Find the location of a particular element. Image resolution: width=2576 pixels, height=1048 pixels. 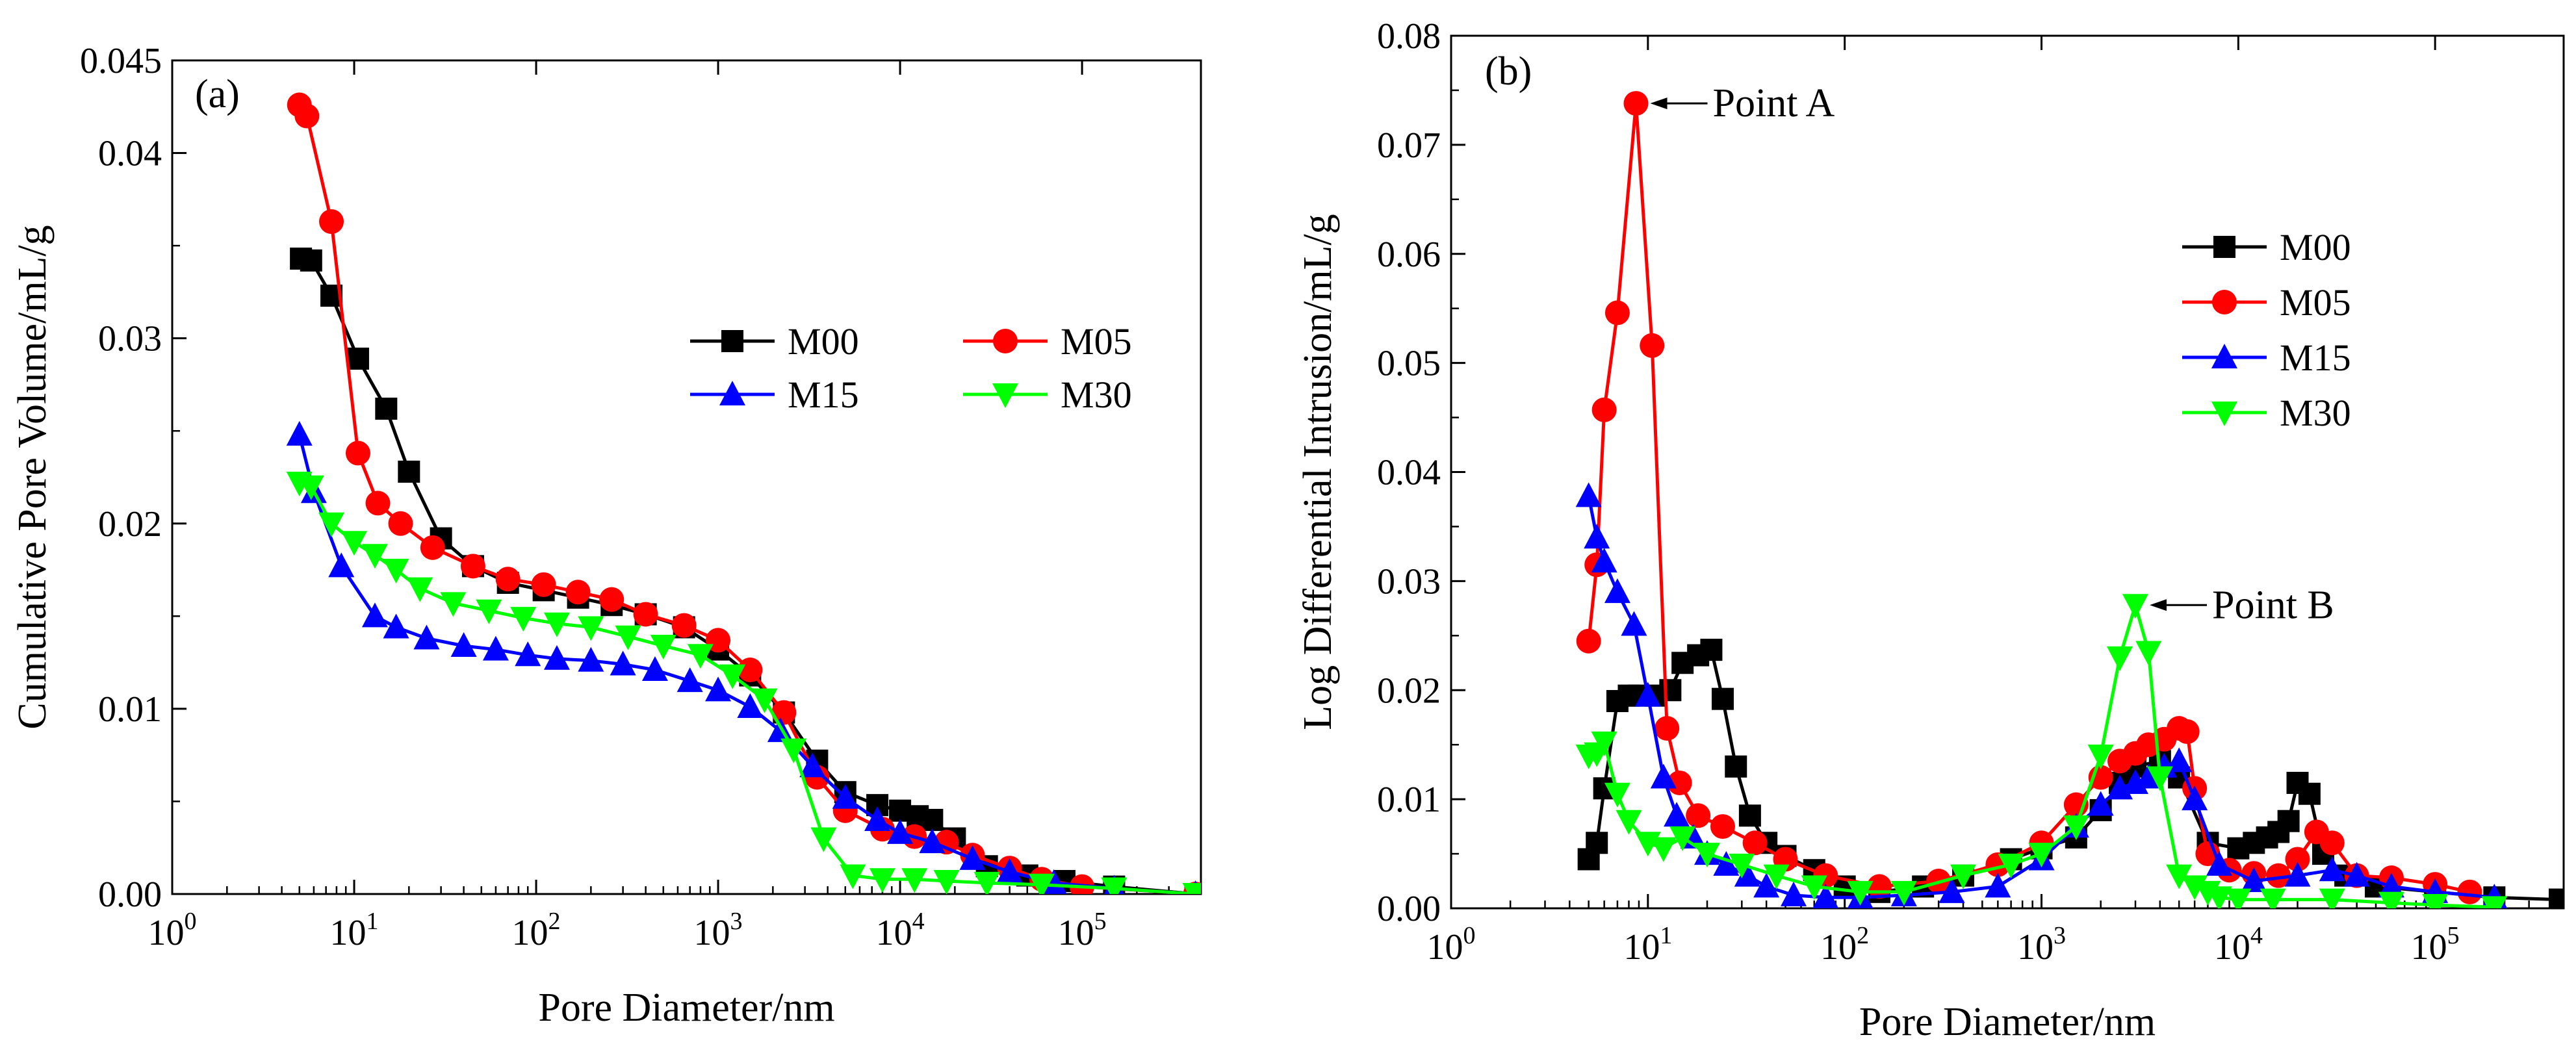

series-line is located at coordinates (2041, 697).